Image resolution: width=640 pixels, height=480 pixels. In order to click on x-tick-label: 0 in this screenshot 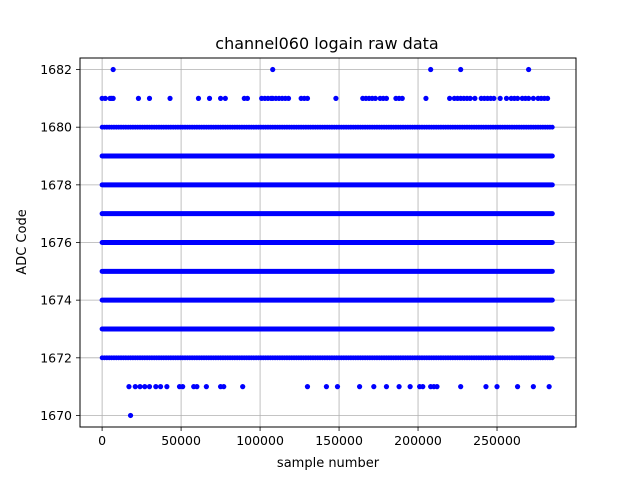, I will do `click(102, 440)`.